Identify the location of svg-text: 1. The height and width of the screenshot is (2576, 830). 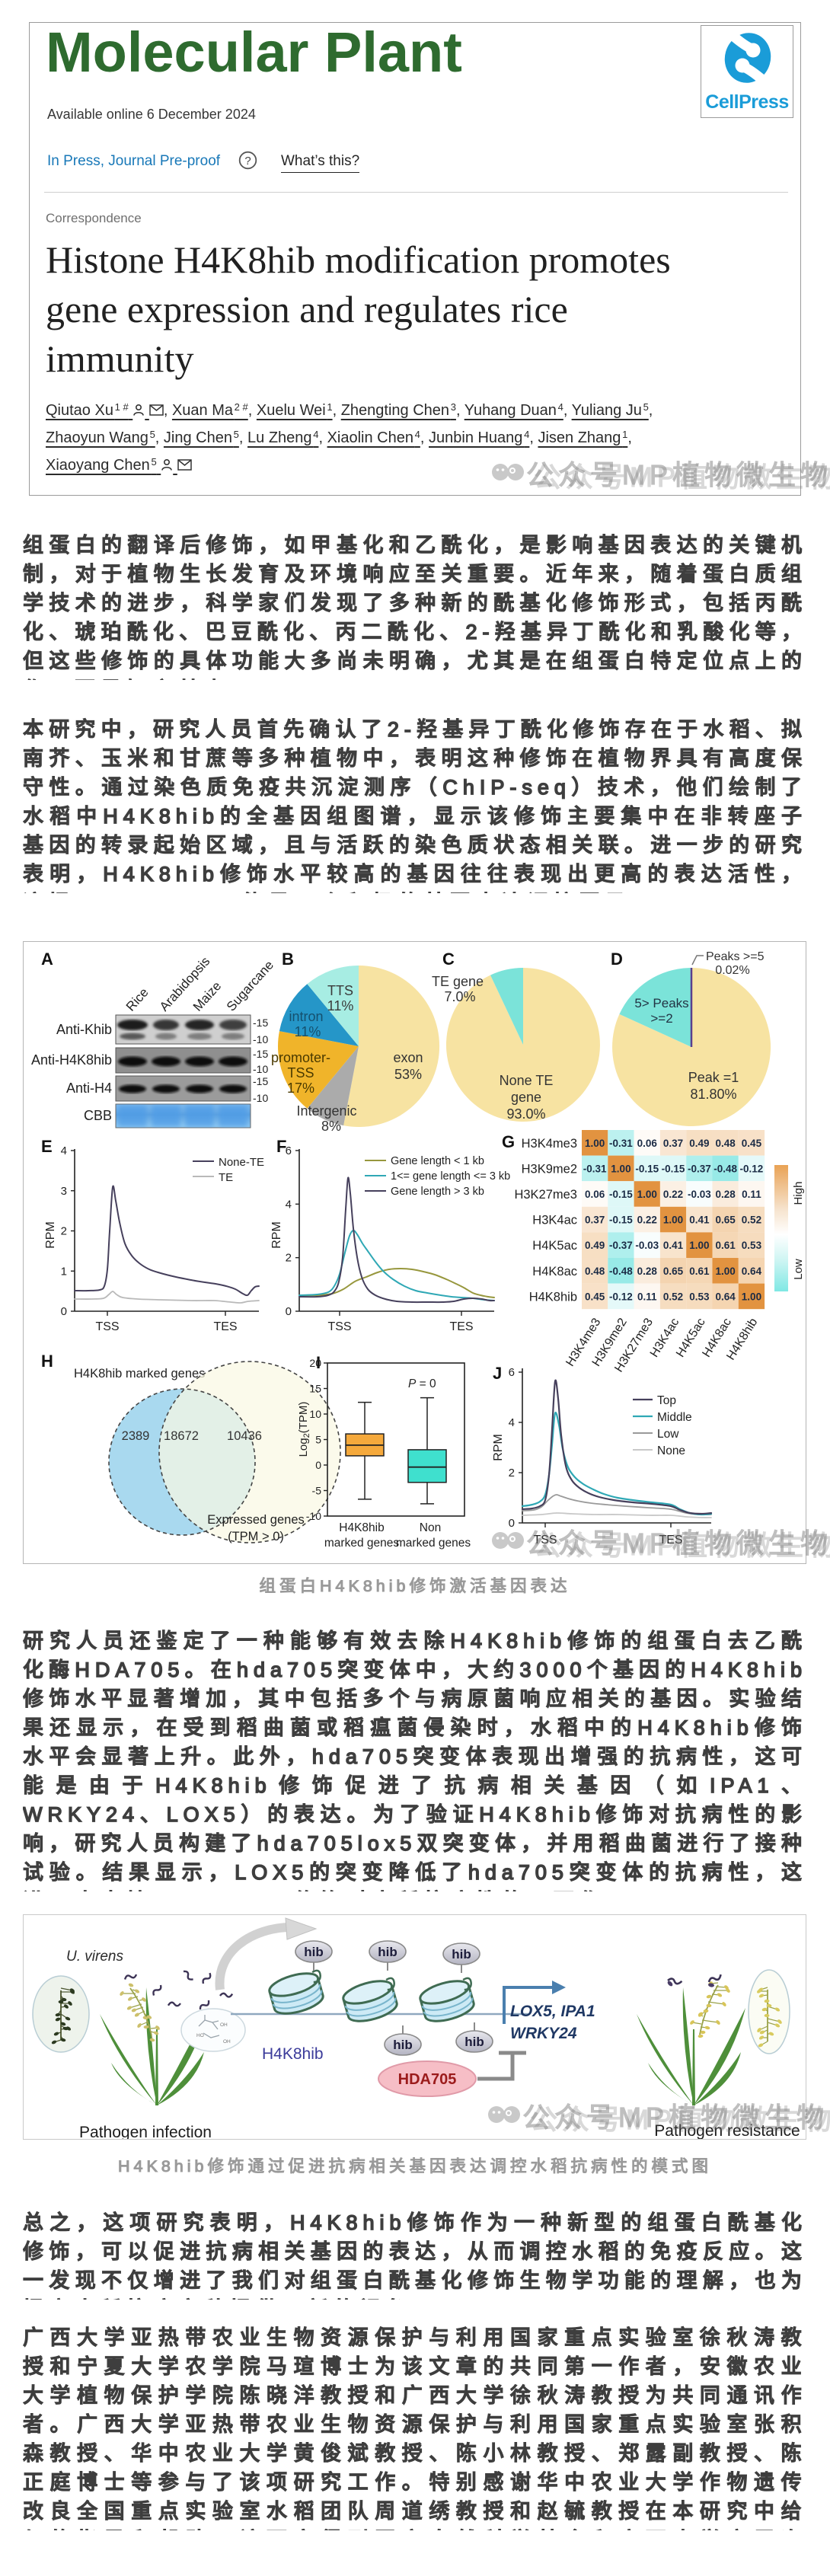
(64, 1271).